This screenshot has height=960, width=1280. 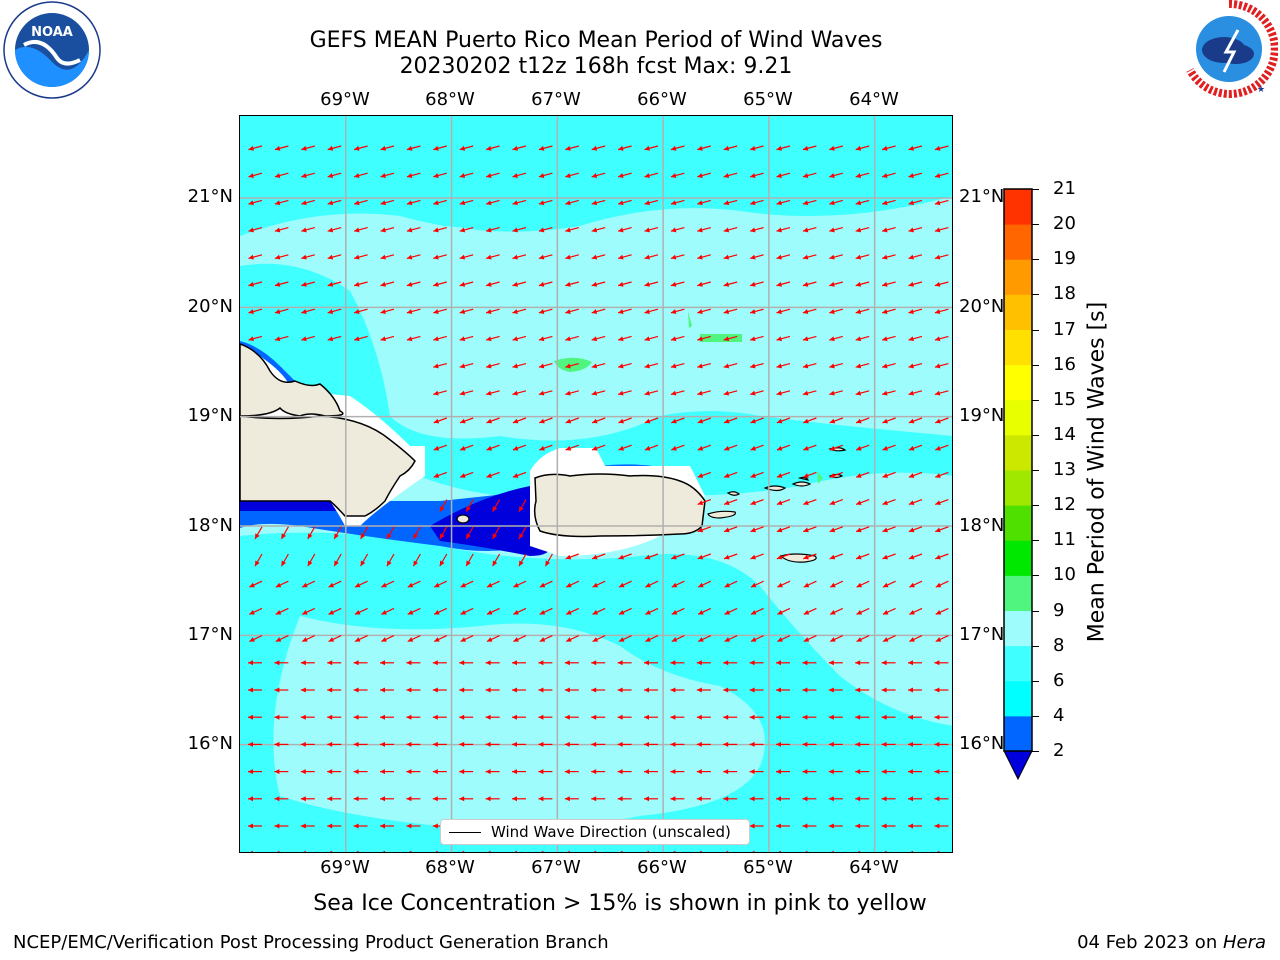 I want to click on lat-tick-right: 16°N, so click(x=982, y=743).